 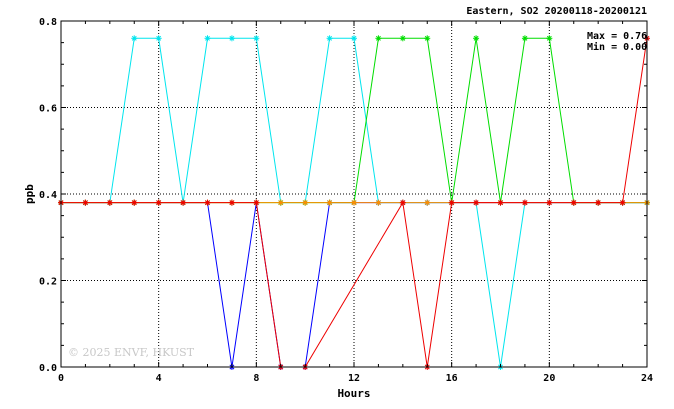 What do you see at coordinates (131, 352) in the screenshot?
I see `watermark: © 2025 ENVF, HKUST` at bounding box center [131, 352].